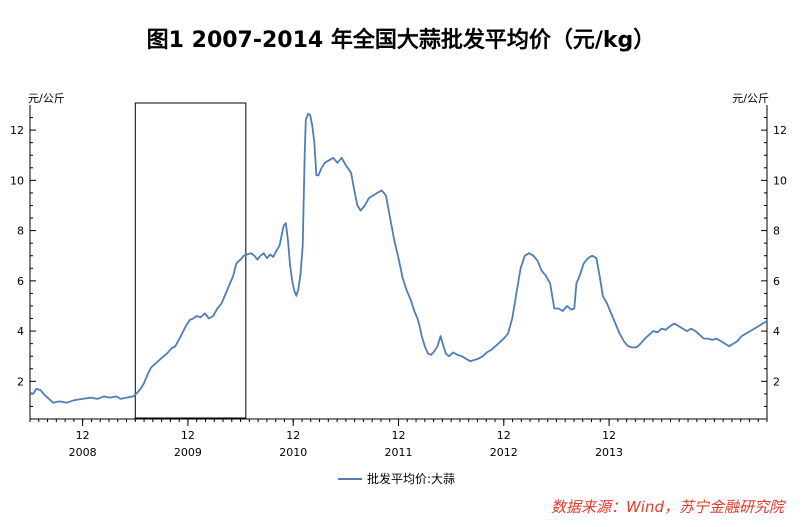 The height and width of the screenshot is (527, 802). Describe the element at coordinates (776, 281) in the screenshot. I see `y-tick-label-right: 6` at that location.